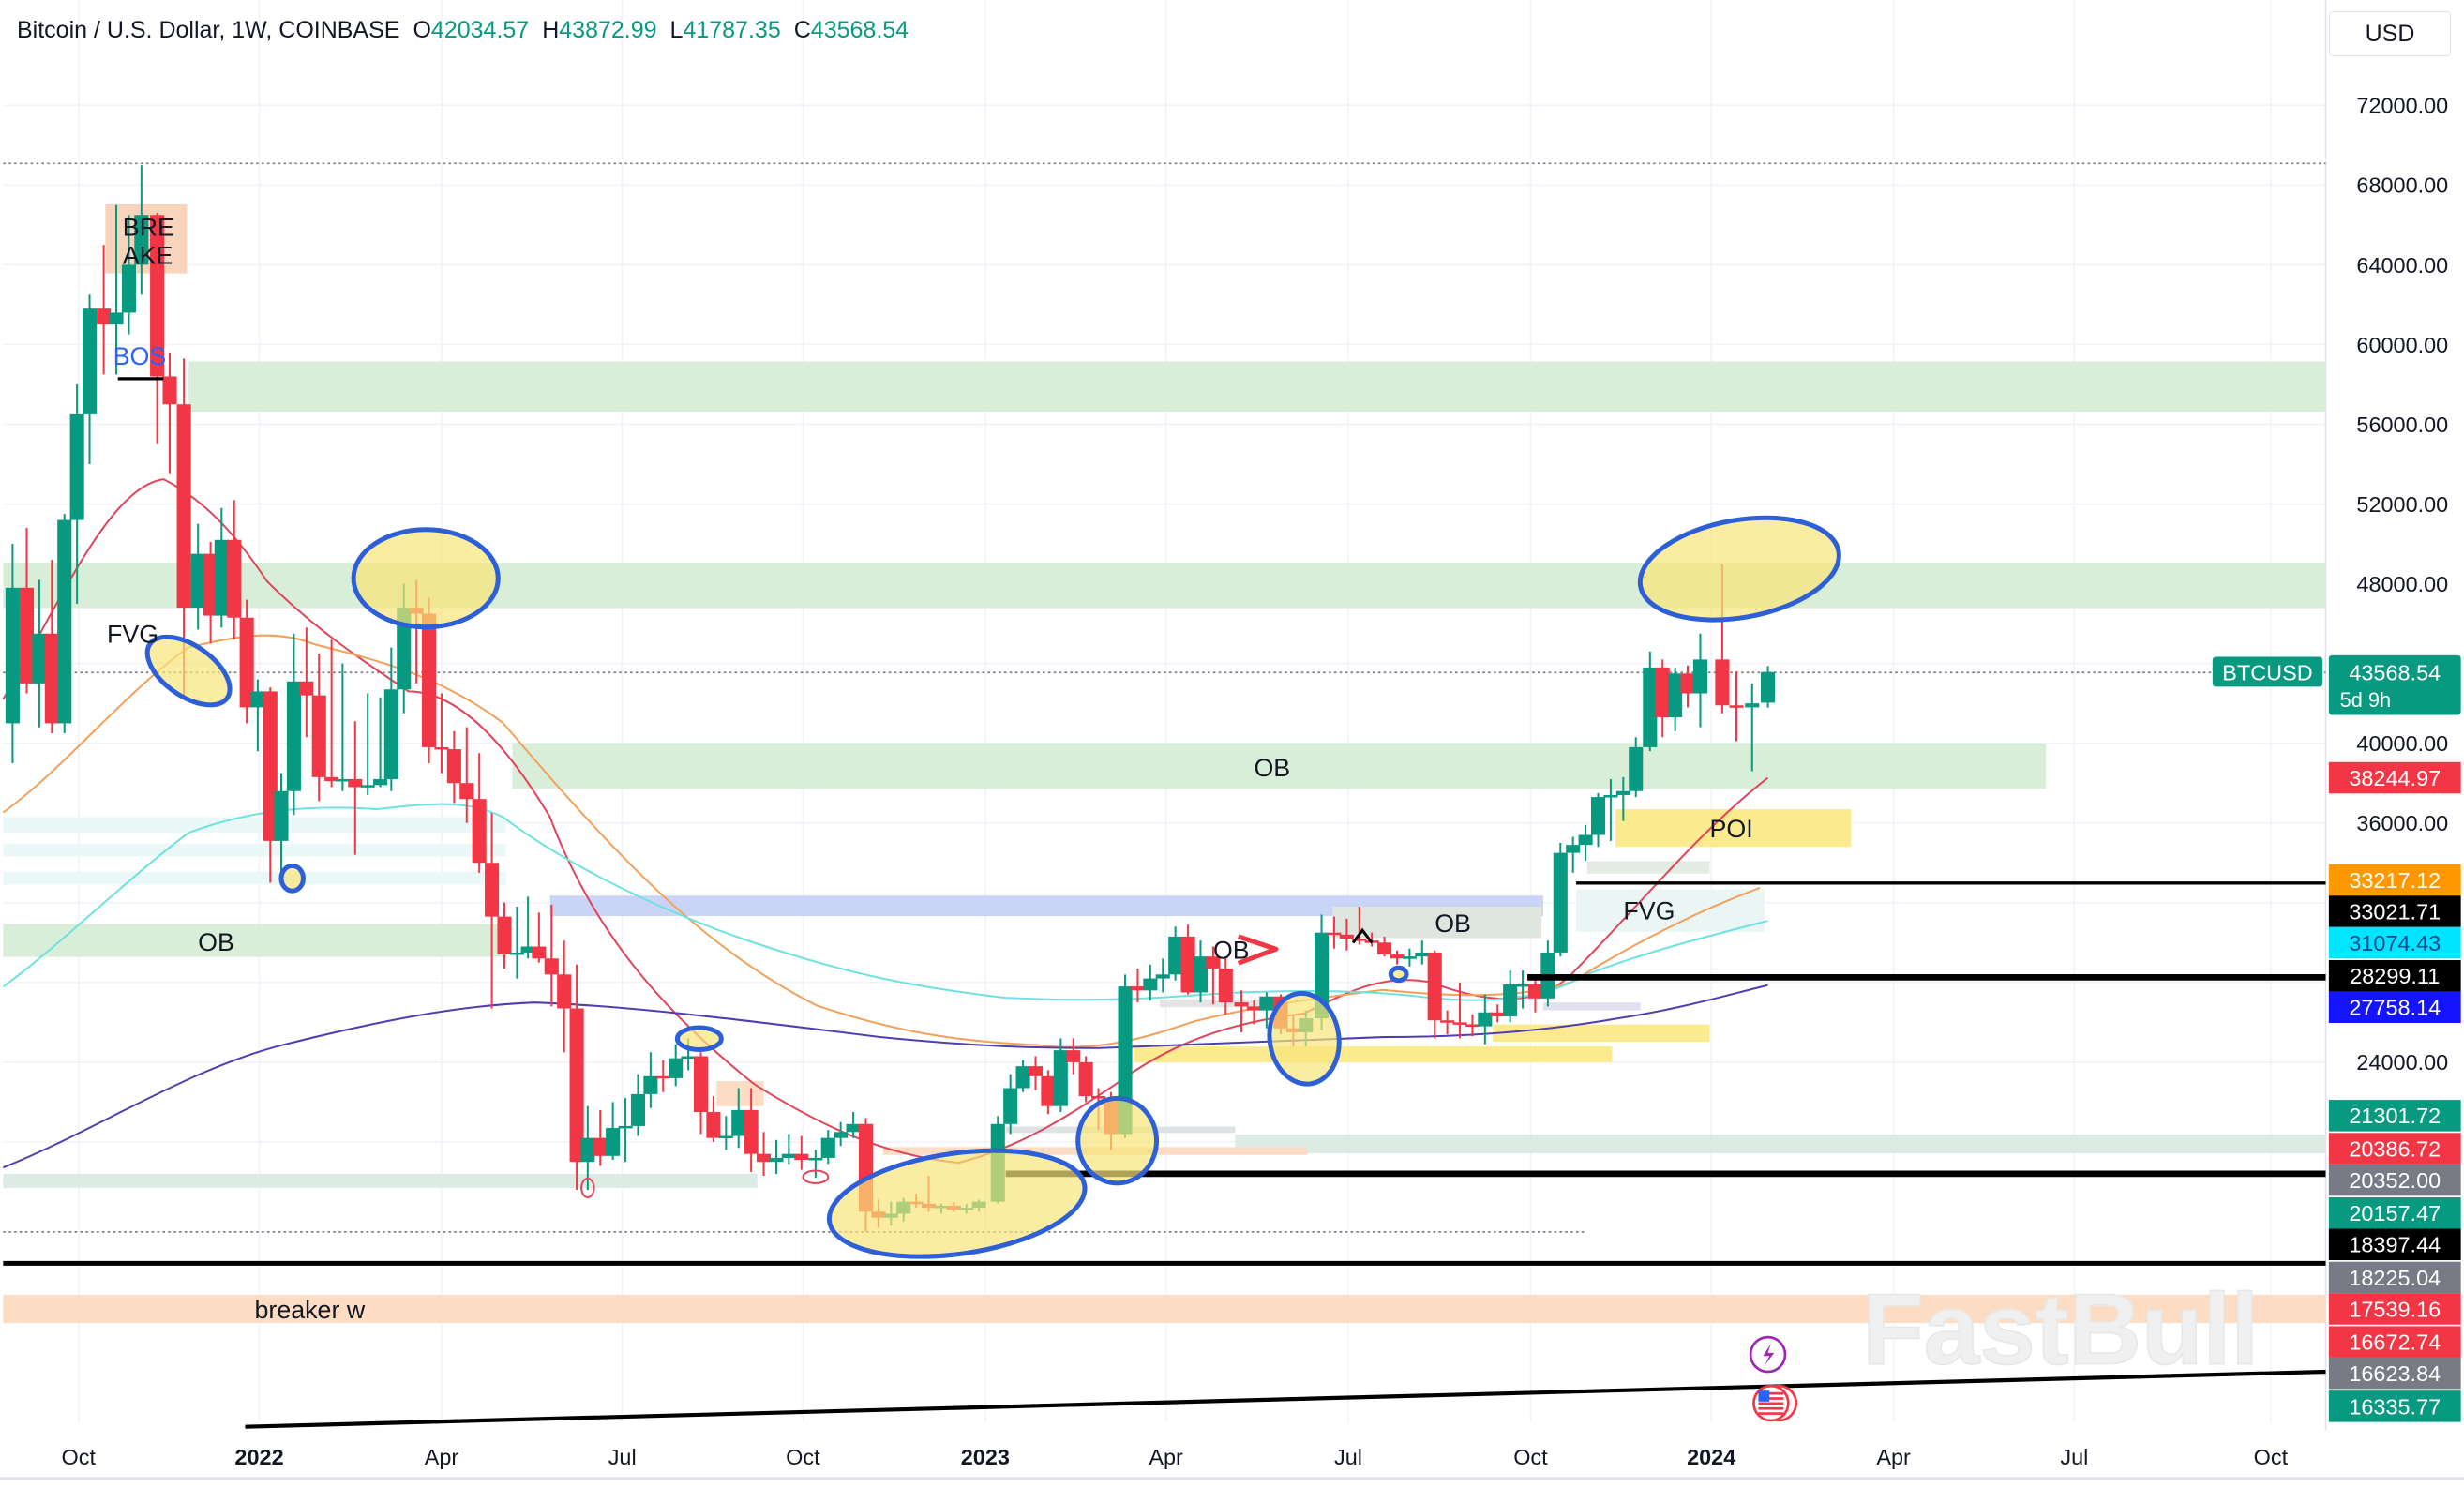 Image resolution: width=2464 pixels, height=1488 pixels. I want to click on svg-text: 18397.44, so click(2395, 1245).